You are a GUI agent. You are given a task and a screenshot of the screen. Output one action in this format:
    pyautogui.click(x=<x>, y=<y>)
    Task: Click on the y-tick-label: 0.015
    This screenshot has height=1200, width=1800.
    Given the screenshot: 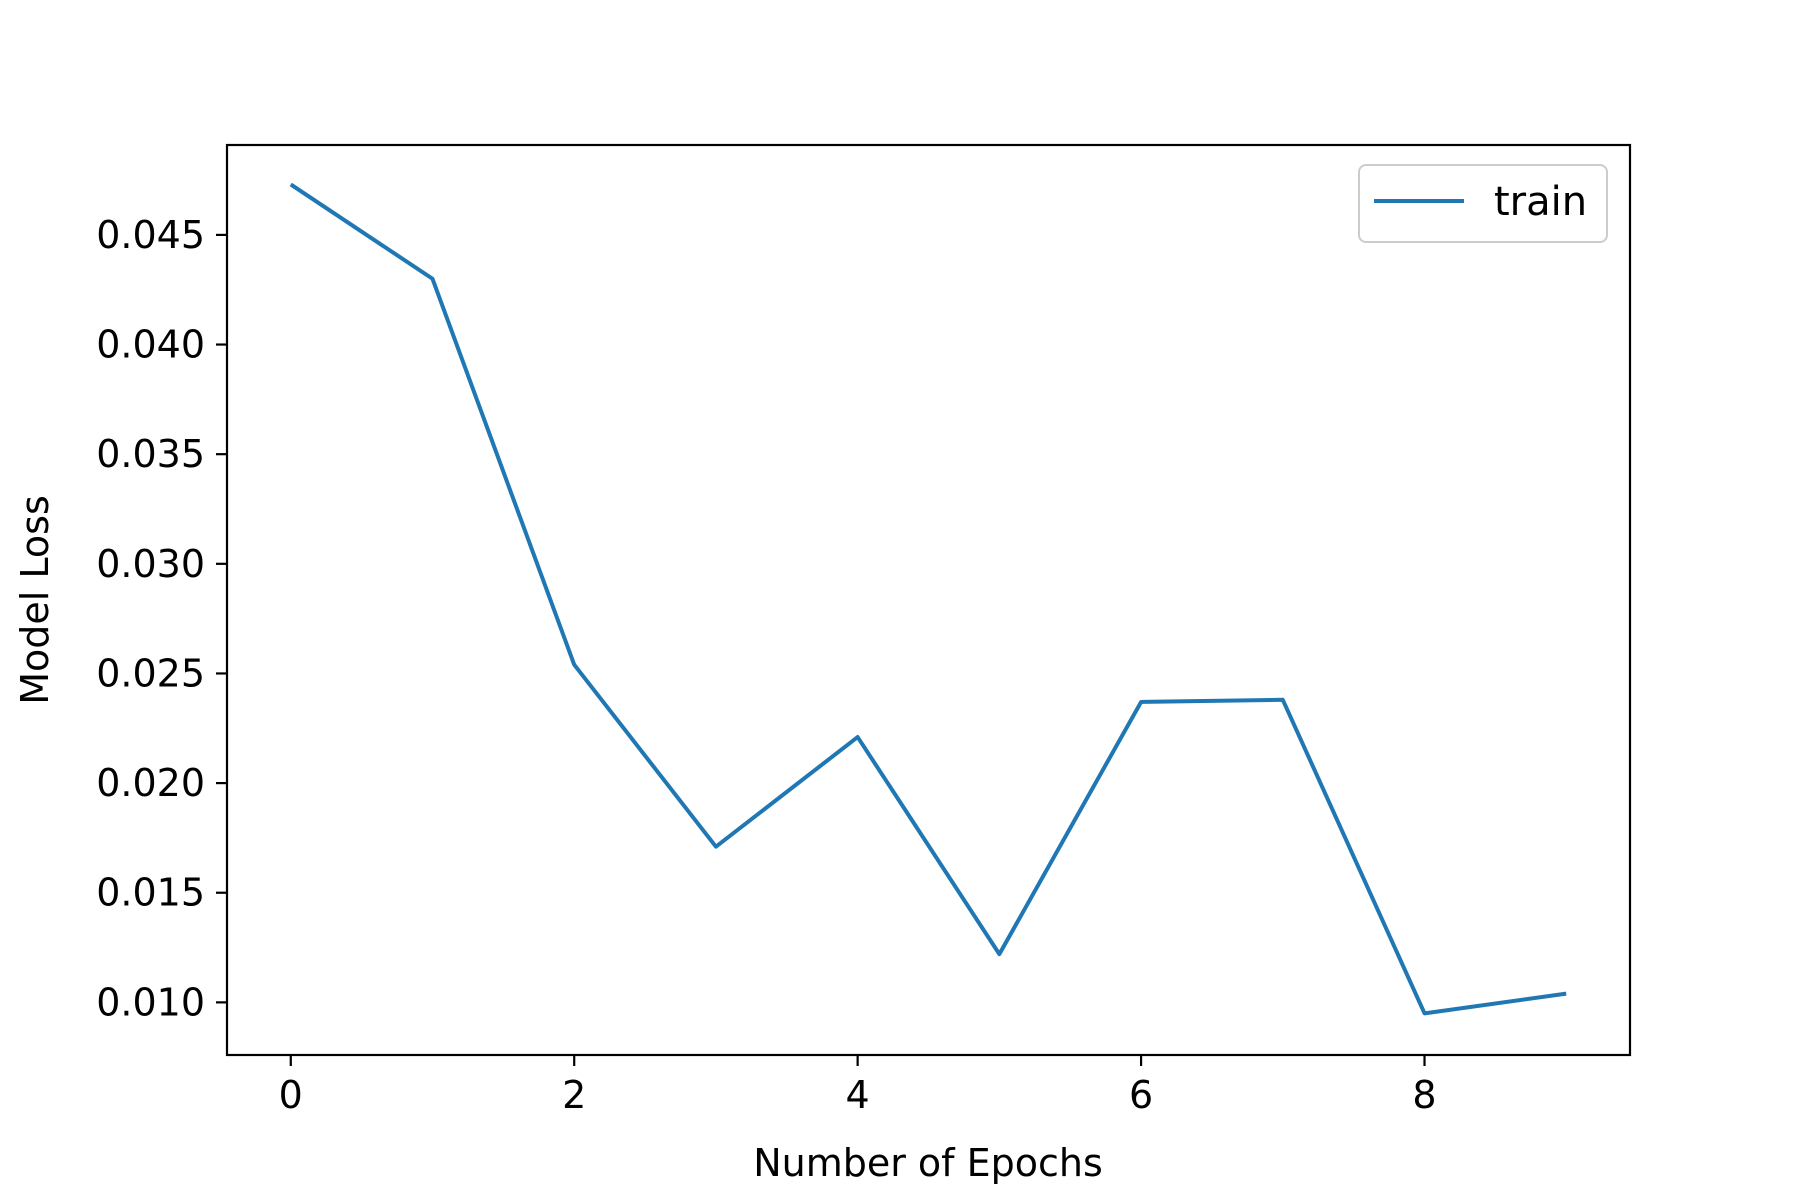 What is the action you would take?
    pyautogui.click(x=150, y=893)
    